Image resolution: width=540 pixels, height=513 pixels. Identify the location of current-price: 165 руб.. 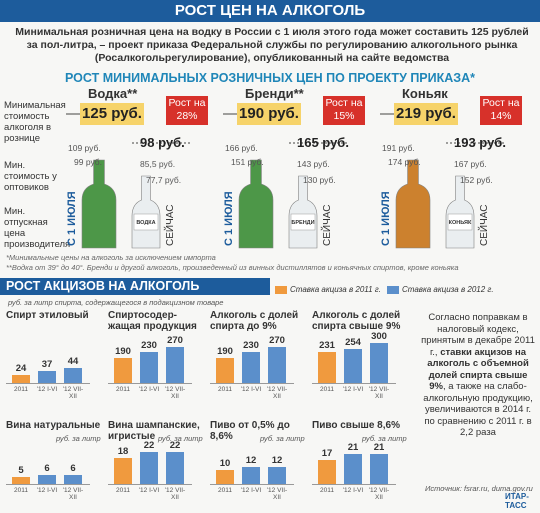
(323, 142).